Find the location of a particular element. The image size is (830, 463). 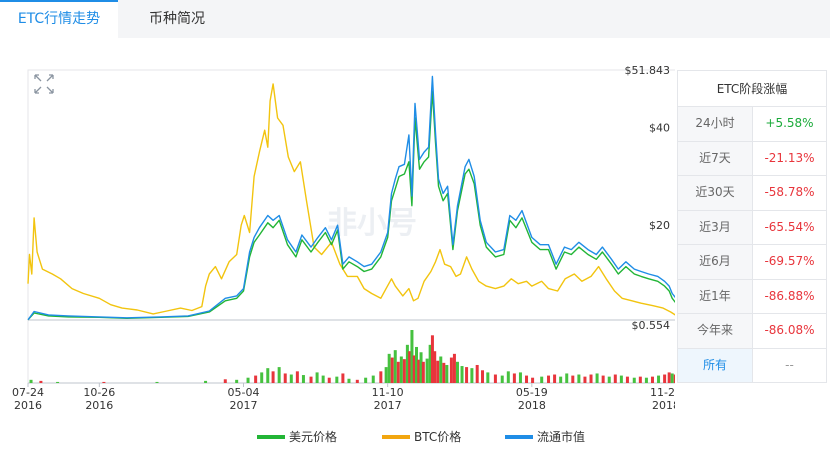

legend-label-mcap: 流通市值 is located at coordinates (561, 437).